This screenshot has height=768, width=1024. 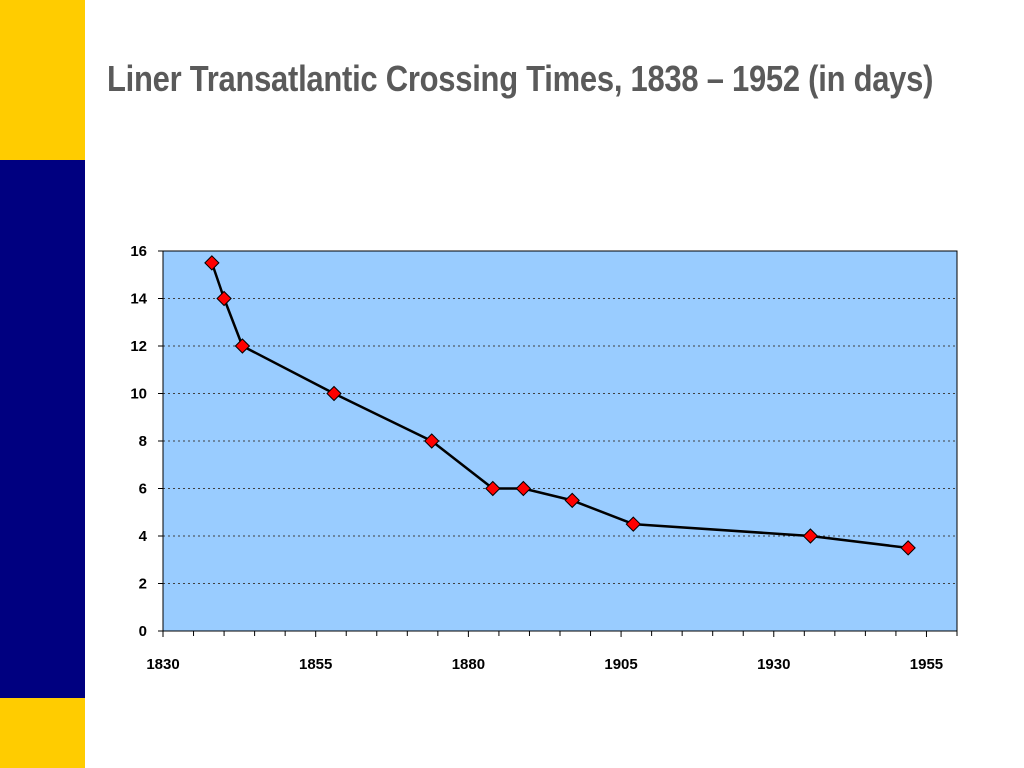 I want to click on y-tick-label-10: 10, so click(x=138, y=394).